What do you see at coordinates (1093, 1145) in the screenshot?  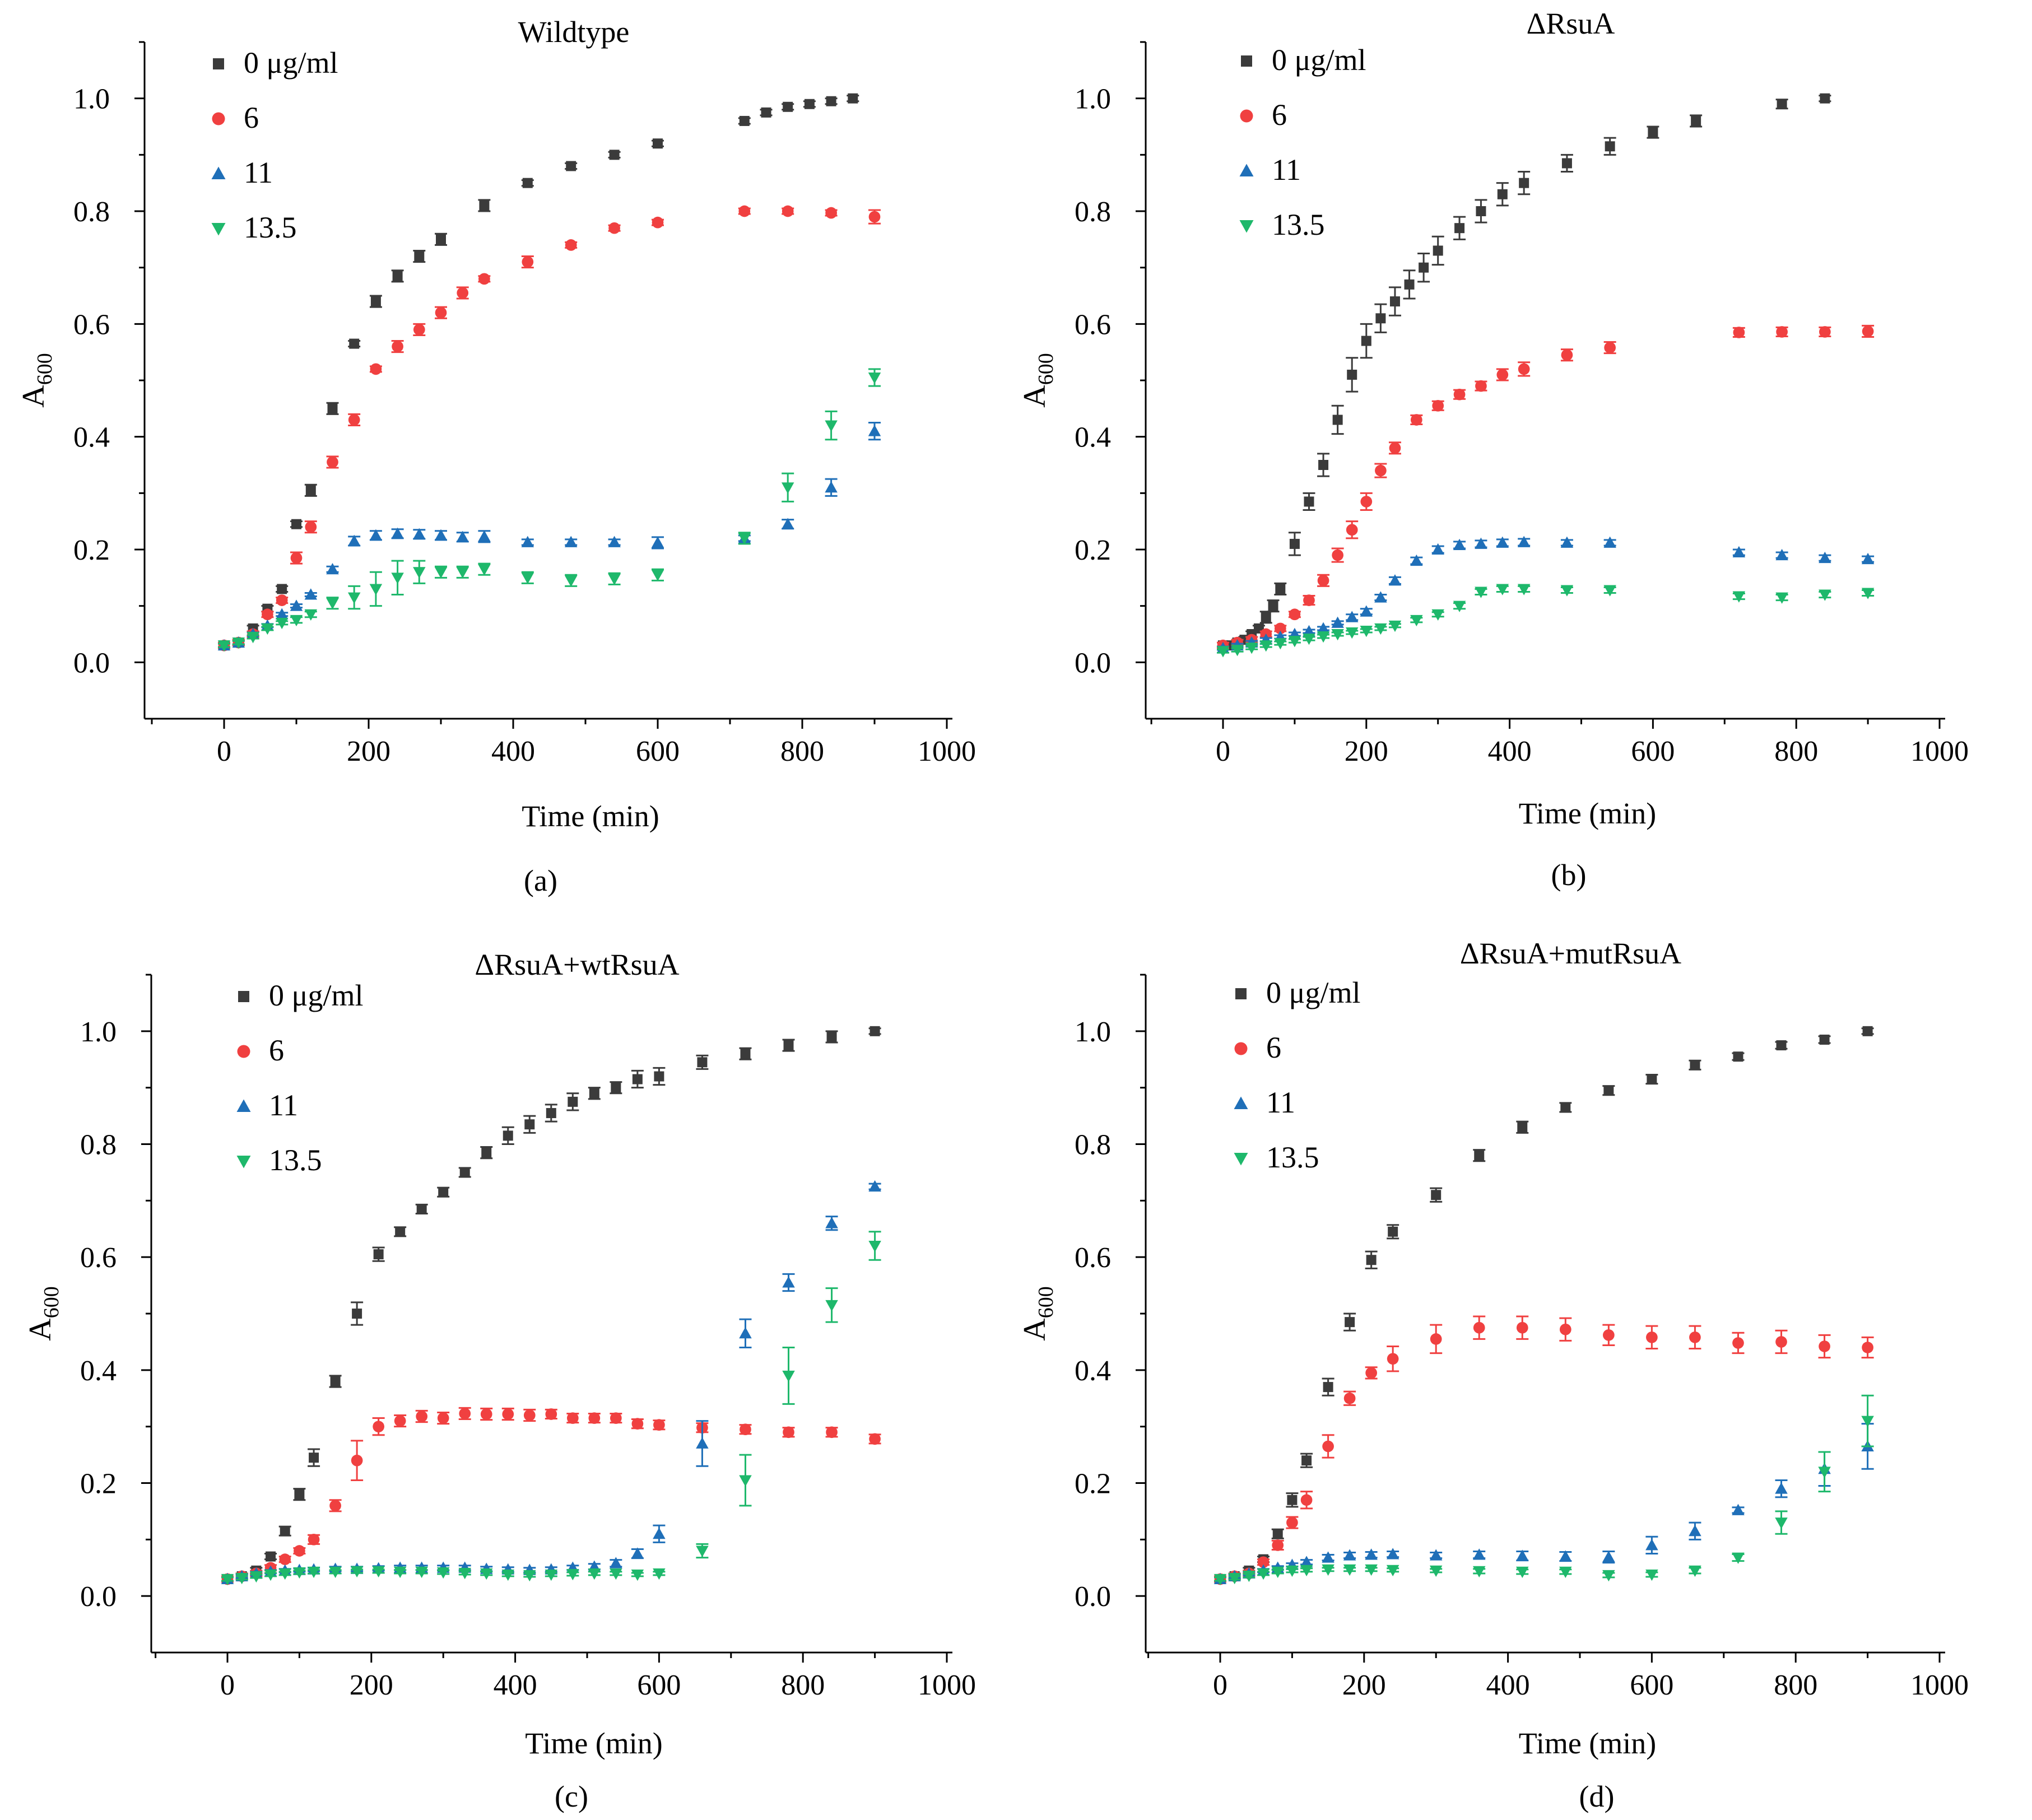 I see `y-tick-label: 0.8` at bounding box center [1093, 1145].